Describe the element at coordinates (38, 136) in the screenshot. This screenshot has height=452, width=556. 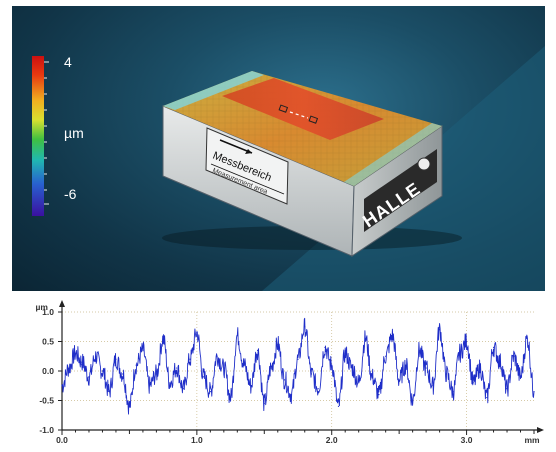
I see `colorbar-gradient` at that location.